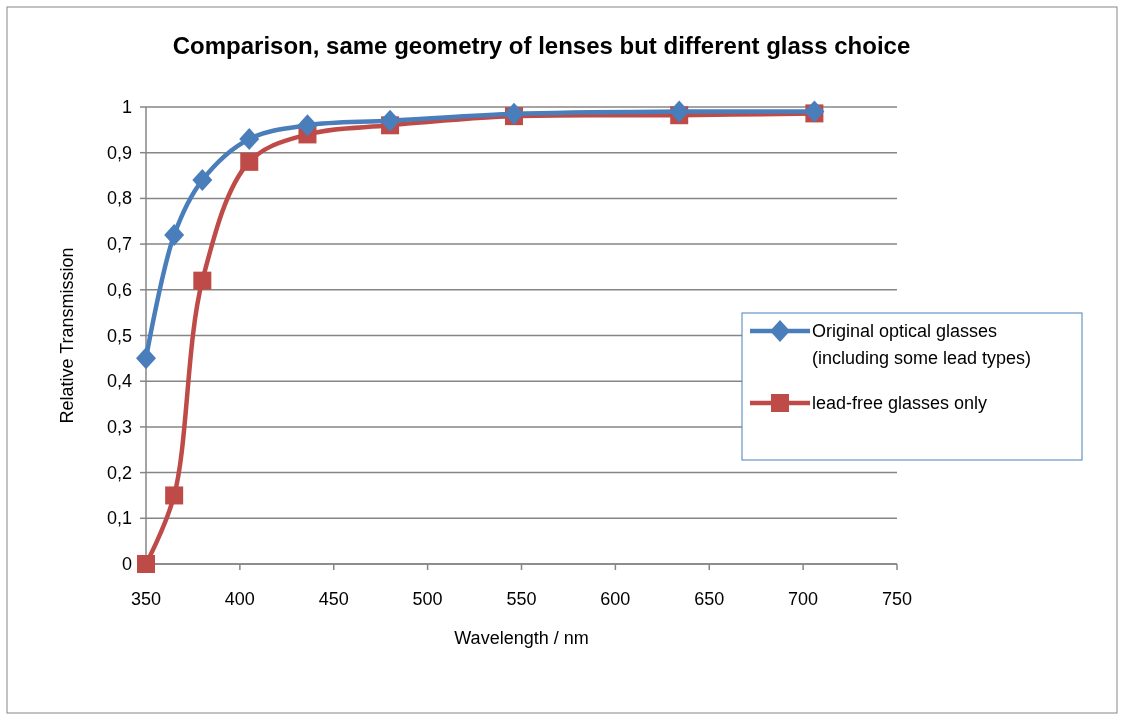 This screenshot has height=717, width=1124. What do you see at coordinates (146, 599) in the screenshot?
I see `x-tick-label: 350` at bounding box center [146, 599].